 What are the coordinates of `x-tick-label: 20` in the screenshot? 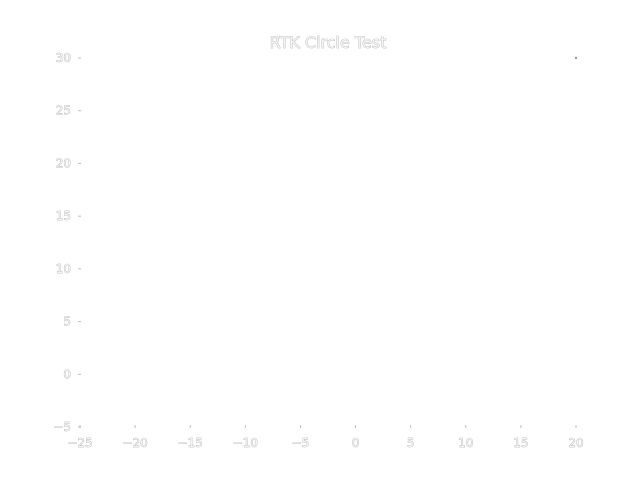 It's located at (575, 443).